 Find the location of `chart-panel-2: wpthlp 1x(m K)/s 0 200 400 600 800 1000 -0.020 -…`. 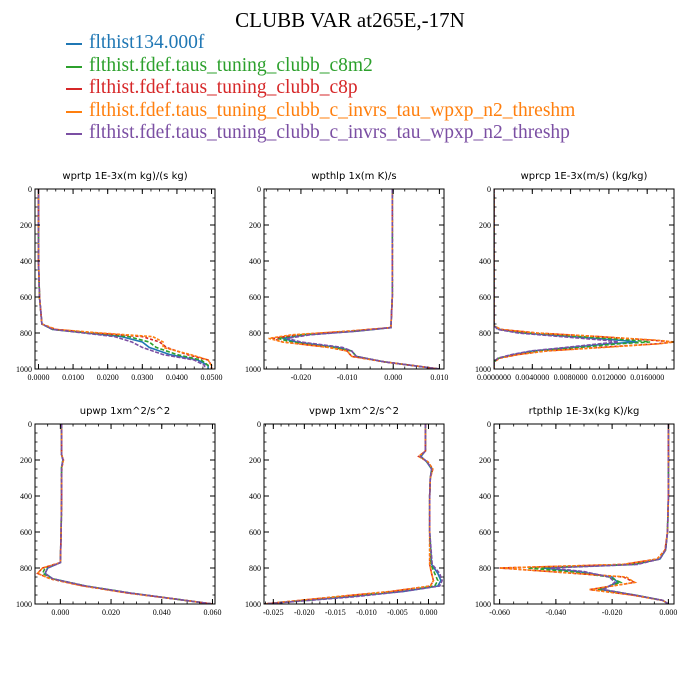

chart-panel-2: wpthlp 1x(m K)/s 0 200 400 600 800 1000 -0.020 -… is located at coordinates (346, 276).